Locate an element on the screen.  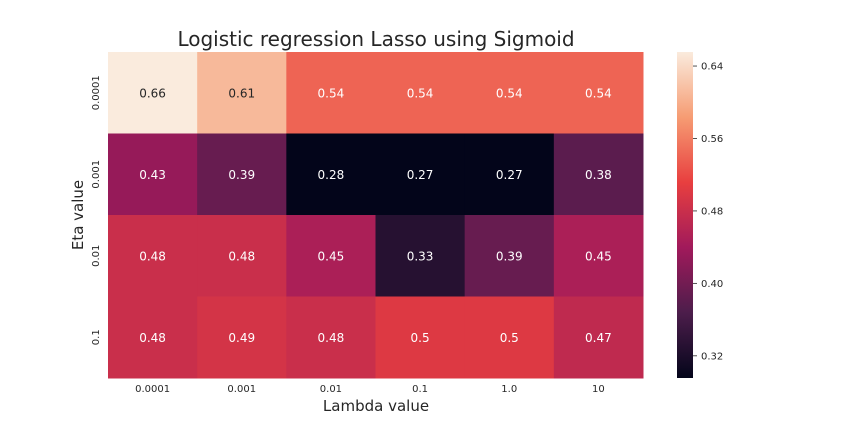
cell-value-label: 0.28 is located at coordinates (331, 175).